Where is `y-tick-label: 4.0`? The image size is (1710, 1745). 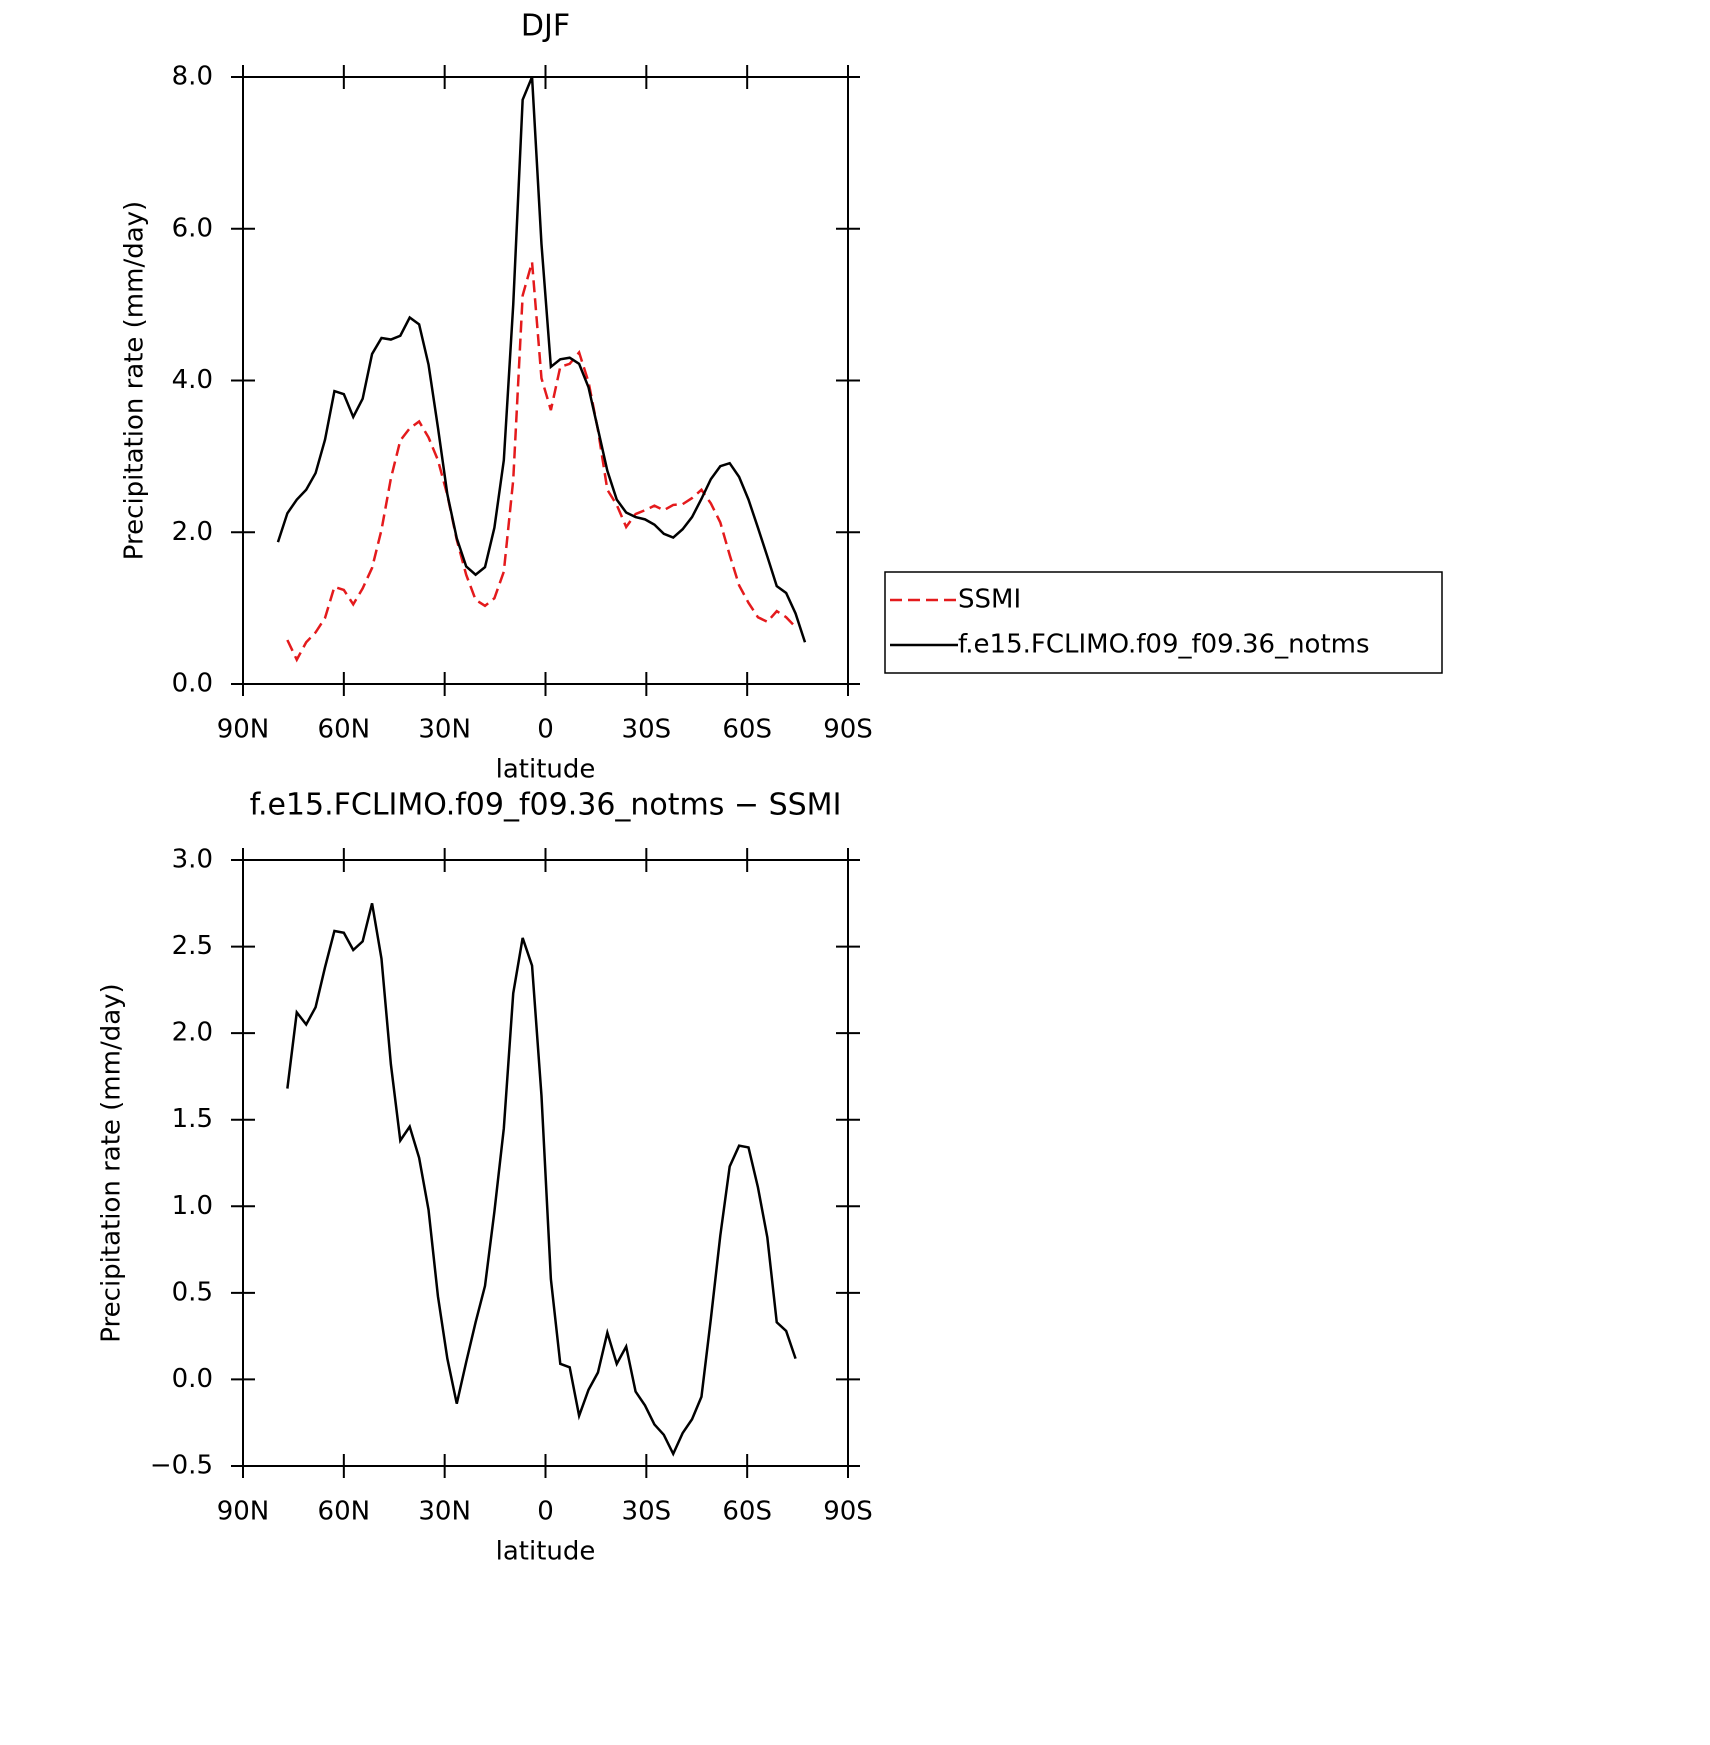 y-tick-label: 4.0 is located at coordinates (192, 380).